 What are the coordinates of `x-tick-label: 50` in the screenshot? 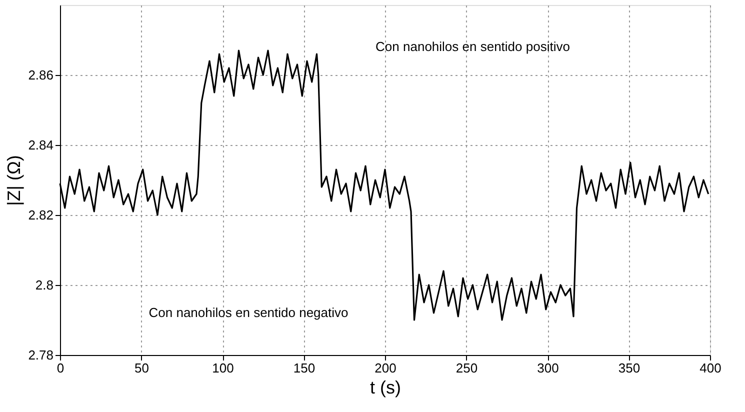 It's located at (141, 368).